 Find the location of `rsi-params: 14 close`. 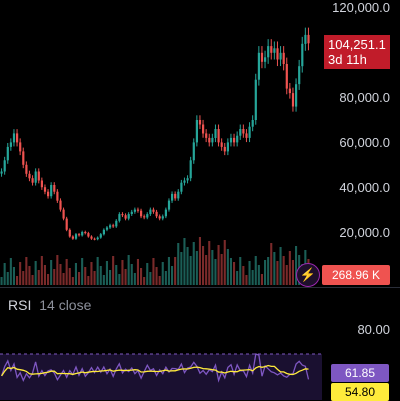

rsi-params: 14 close is located at coordinates (65, 305).